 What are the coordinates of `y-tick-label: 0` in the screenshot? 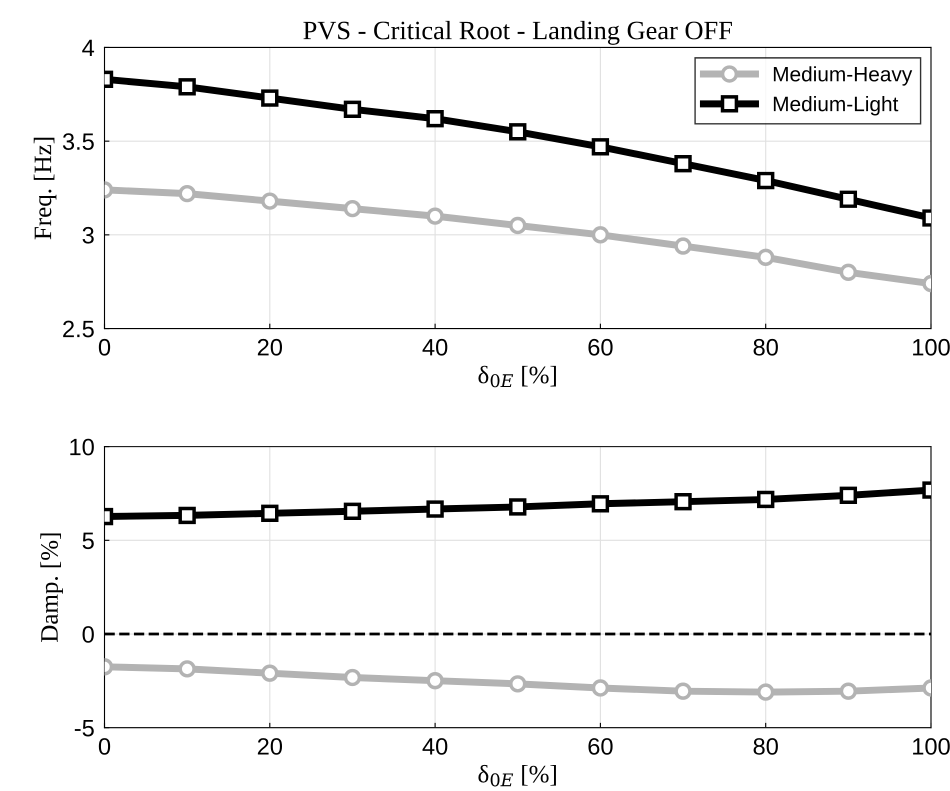 It's located at (88, 634).